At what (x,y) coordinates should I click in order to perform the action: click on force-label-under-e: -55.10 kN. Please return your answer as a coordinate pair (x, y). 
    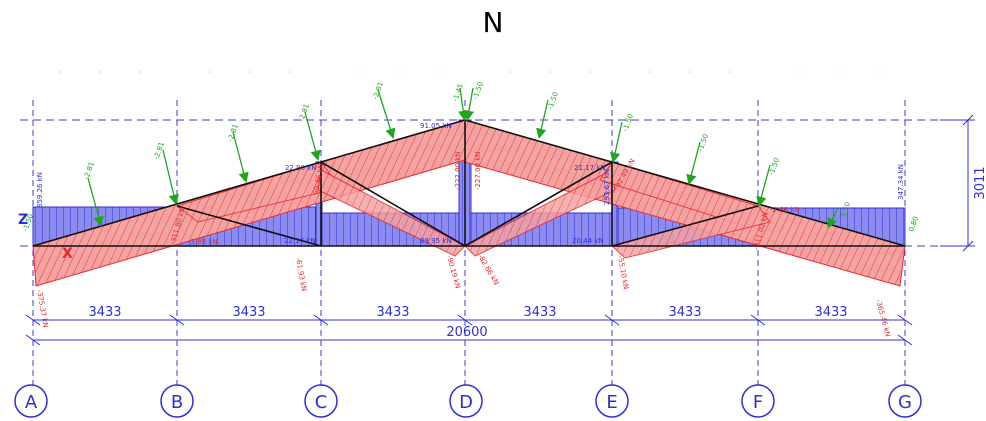
    Looking at the image, I should click on (623, 272).